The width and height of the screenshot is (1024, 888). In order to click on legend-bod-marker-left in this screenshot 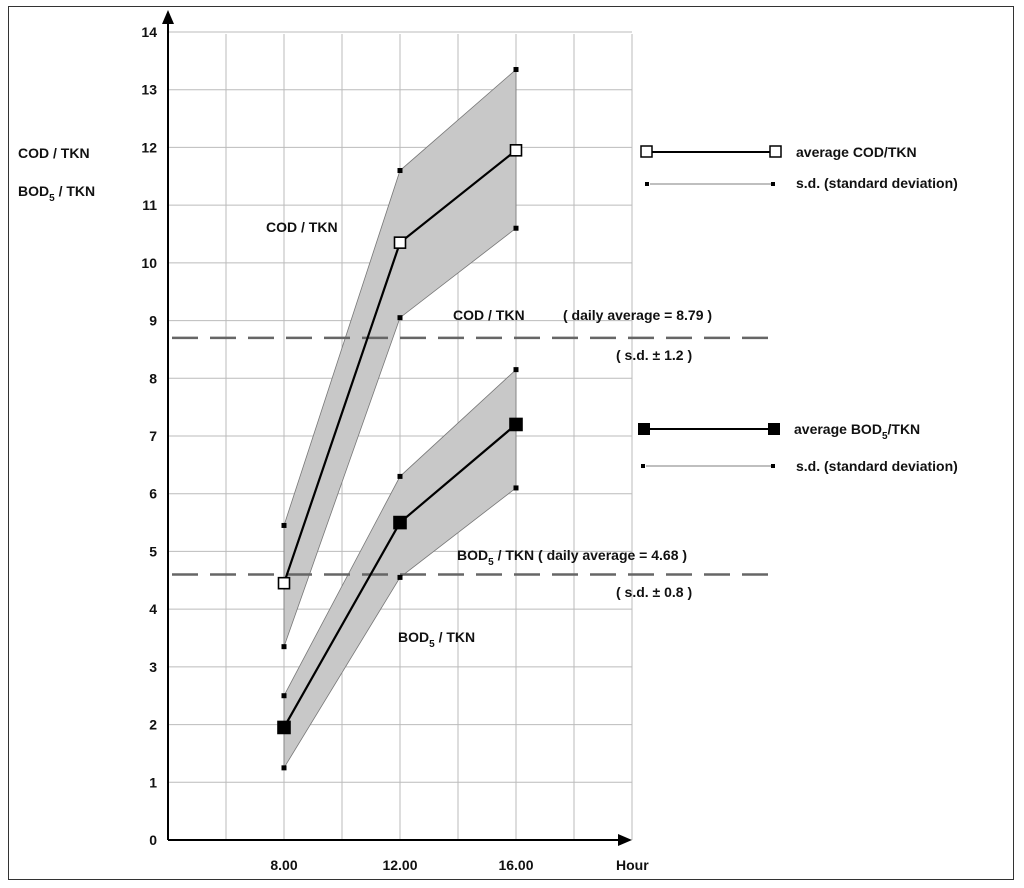, I will do `click(644, 429)`.